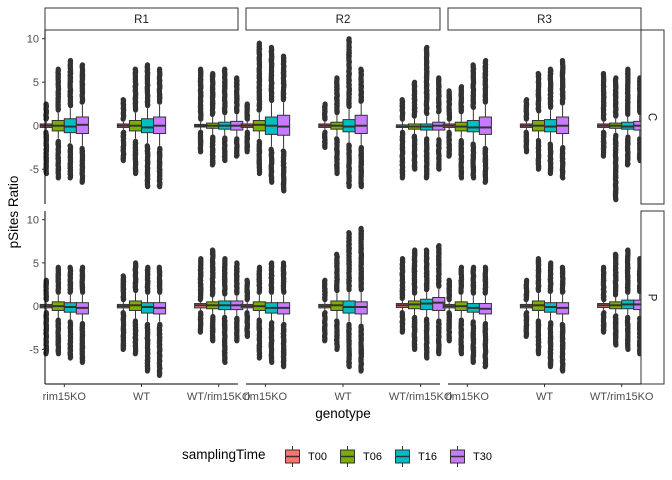 This screenshot has width=672, height=480. Describe the element at coordinates (237, 302) in the screenshot. I see `box-WT/rim15KO-T30` at that location.